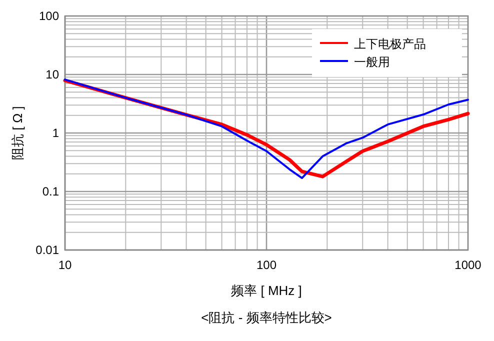  Describe the element at coordinates (49, 16) in the screenshot. I see `y-tick-label: 100` at that location.